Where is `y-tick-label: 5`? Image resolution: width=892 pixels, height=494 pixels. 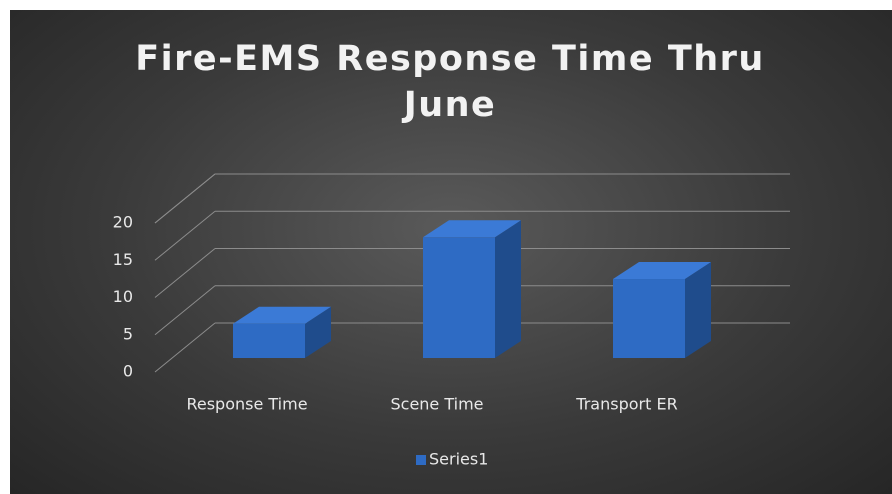 y-tick-label: 5 is located at coordinates (128, 333).